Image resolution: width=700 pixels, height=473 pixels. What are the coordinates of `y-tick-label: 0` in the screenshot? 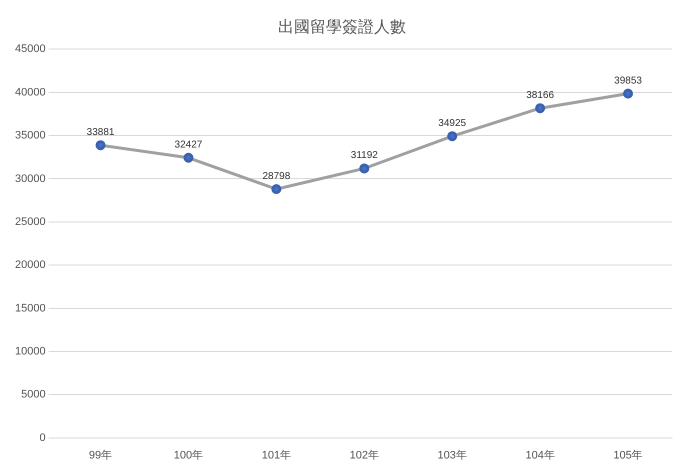 It's located at (42, 438).